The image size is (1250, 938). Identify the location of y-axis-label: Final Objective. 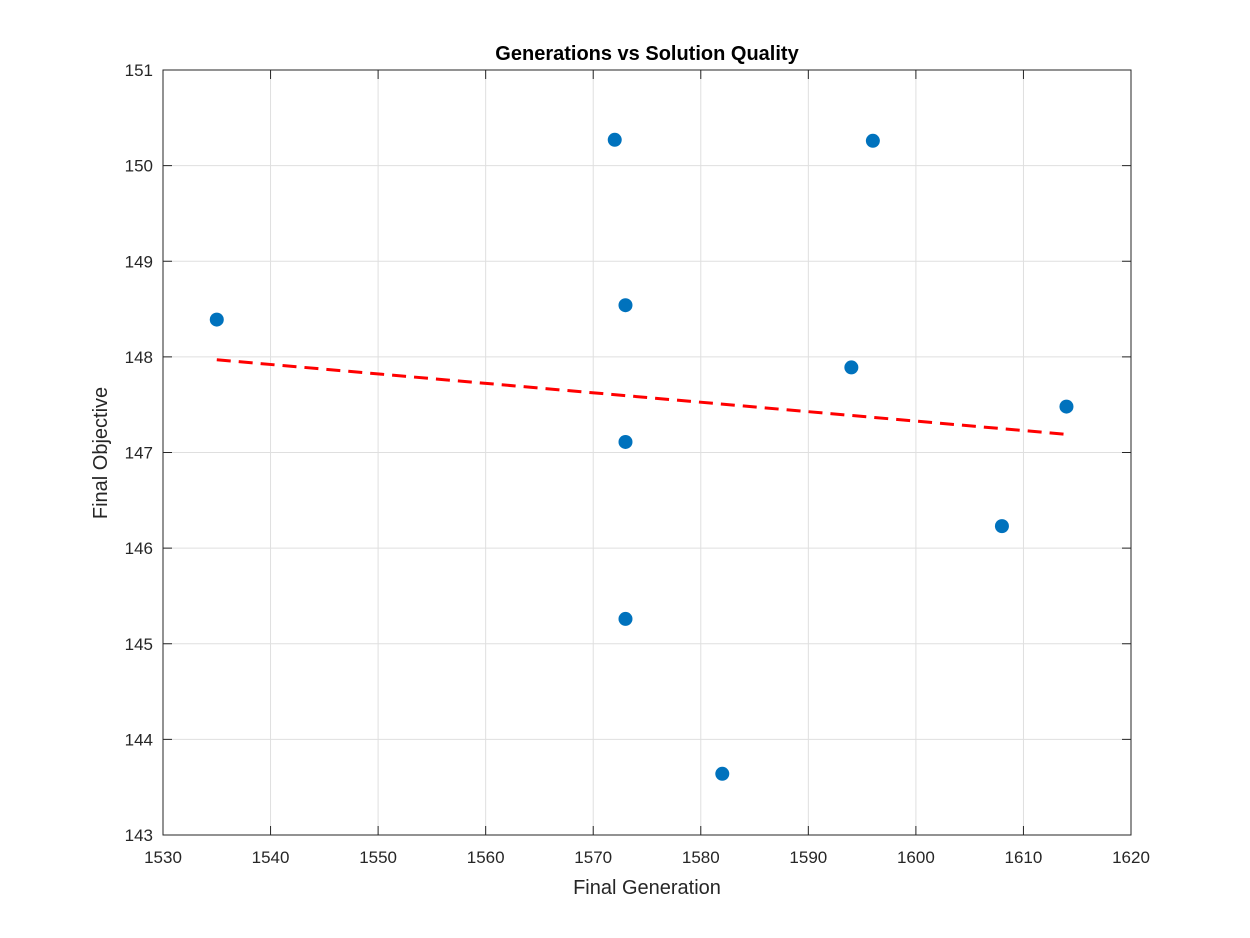
(101, 453).